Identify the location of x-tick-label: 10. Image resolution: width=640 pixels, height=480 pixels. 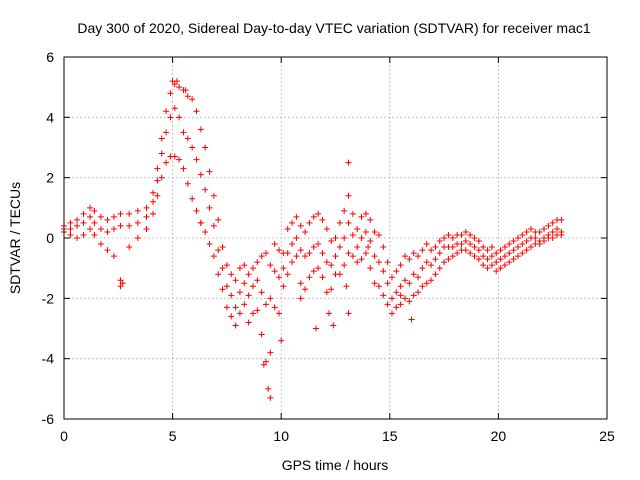
(281, 436).